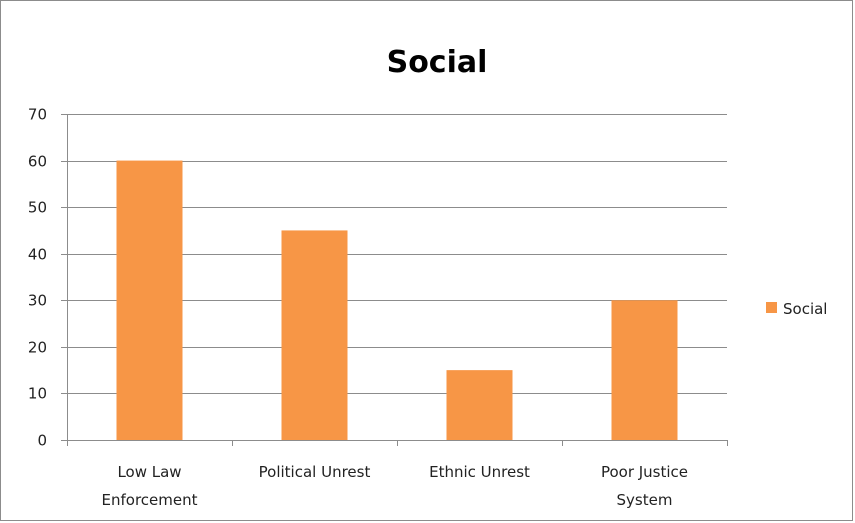  What do you see at coordinates (314, 335) in the screenshot?
I see `bar-political-unrest` at bounding box center [314, 335].